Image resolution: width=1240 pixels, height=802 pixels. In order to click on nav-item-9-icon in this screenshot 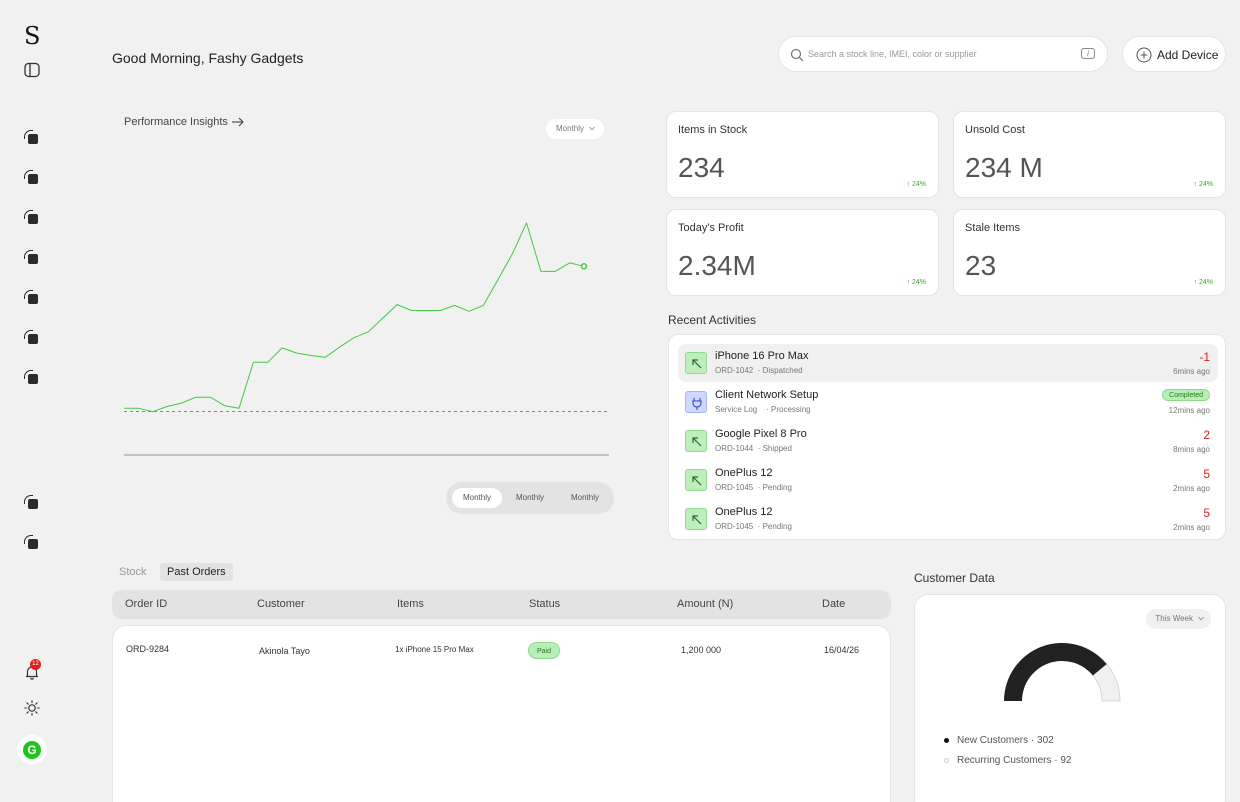, I will do `click(32, 543)`.